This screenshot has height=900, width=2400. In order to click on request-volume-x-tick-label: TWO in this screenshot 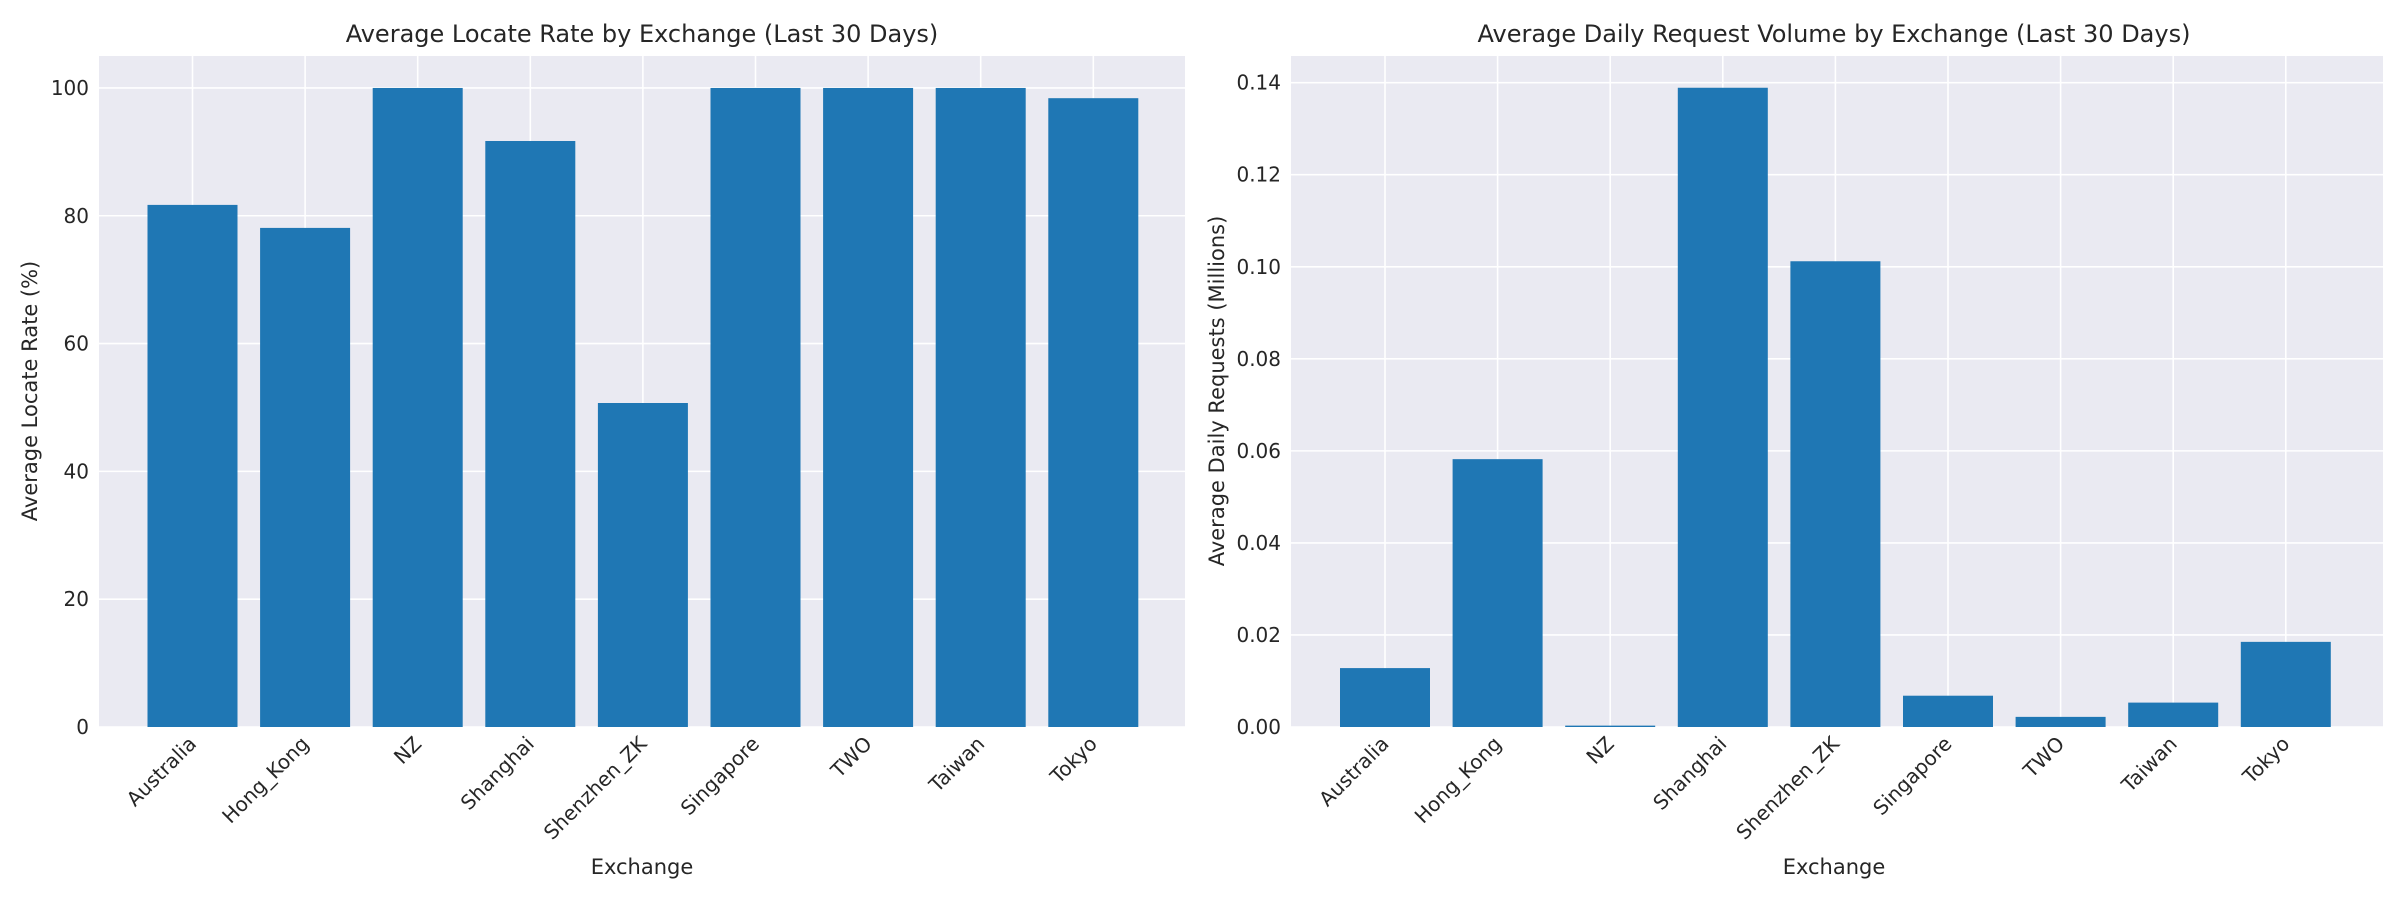, I will do `click(2043, 757)`.